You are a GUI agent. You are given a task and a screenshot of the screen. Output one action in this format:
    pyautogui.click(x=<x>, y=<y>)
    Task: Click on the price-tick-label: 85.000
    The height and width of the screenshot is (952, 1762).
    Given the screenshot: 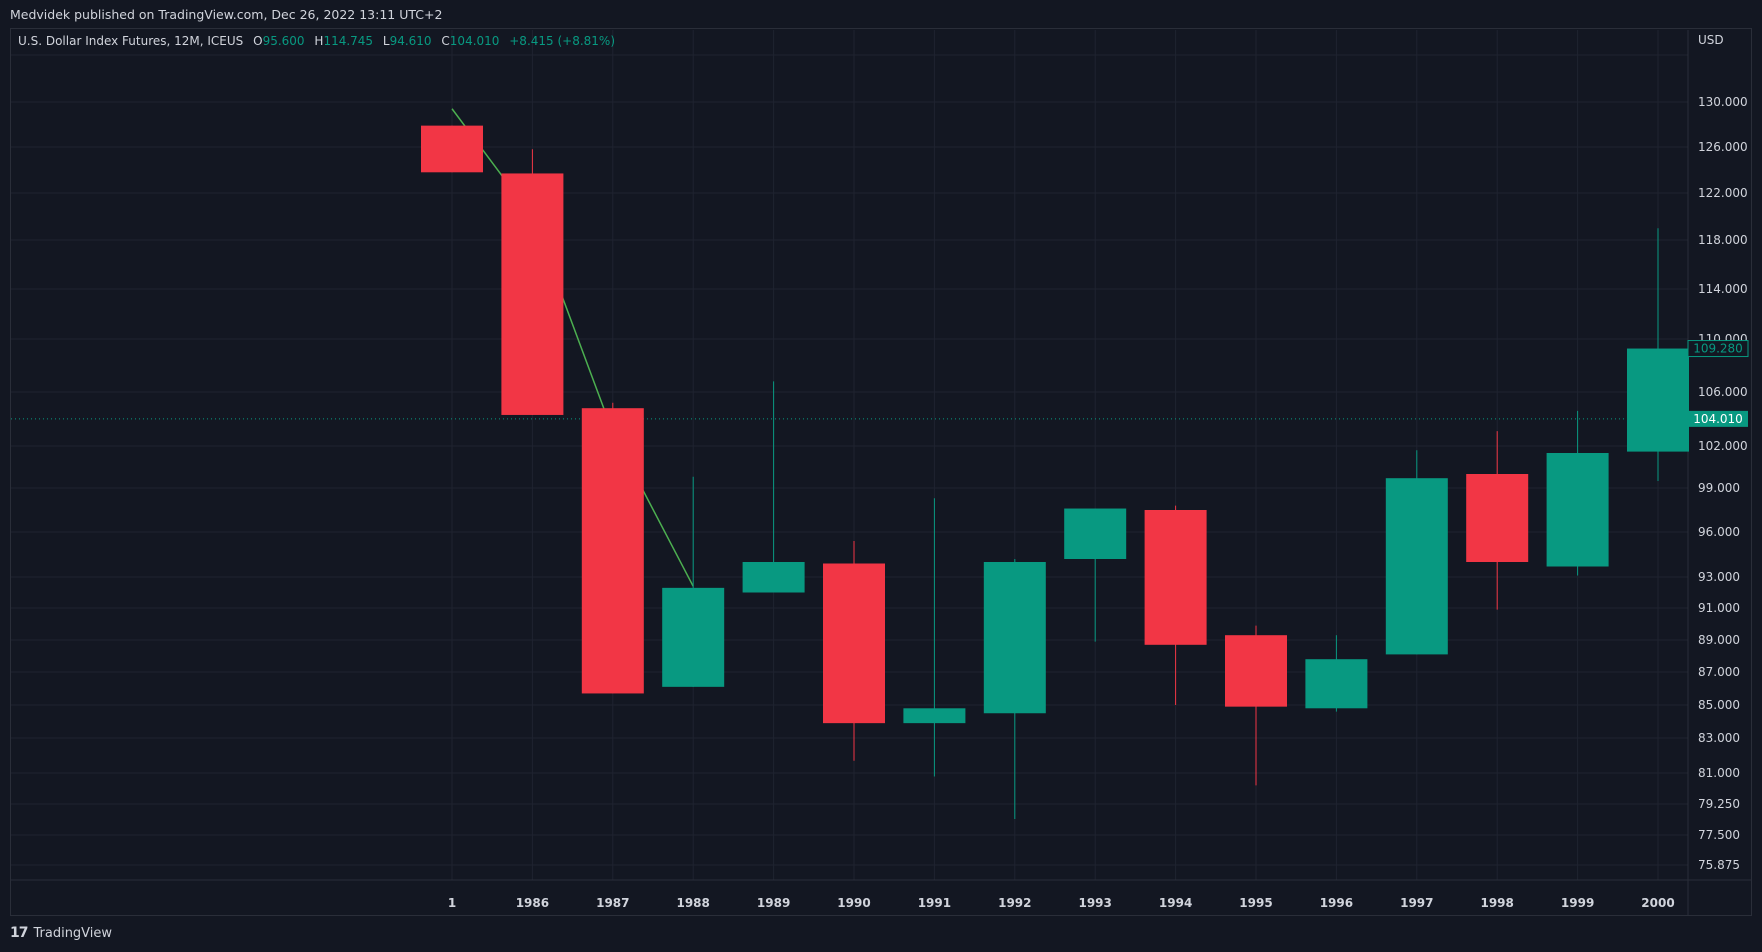 What is the action you would take?
    pyautogui.click(x=1719, y=705)
    